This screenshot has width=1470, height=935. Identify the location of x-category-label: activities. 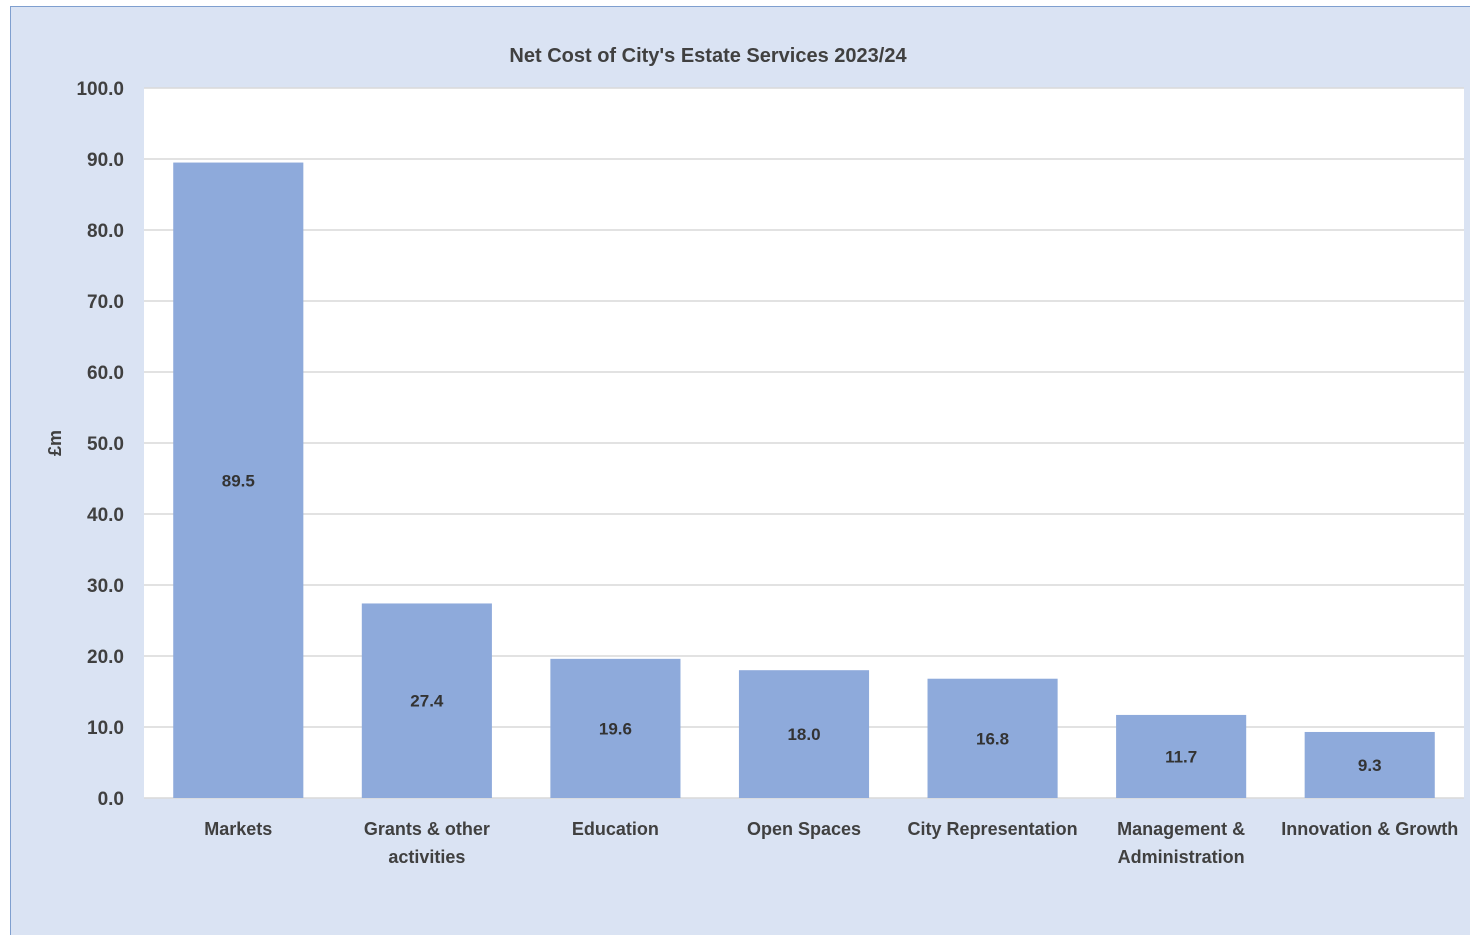
(426, 857).